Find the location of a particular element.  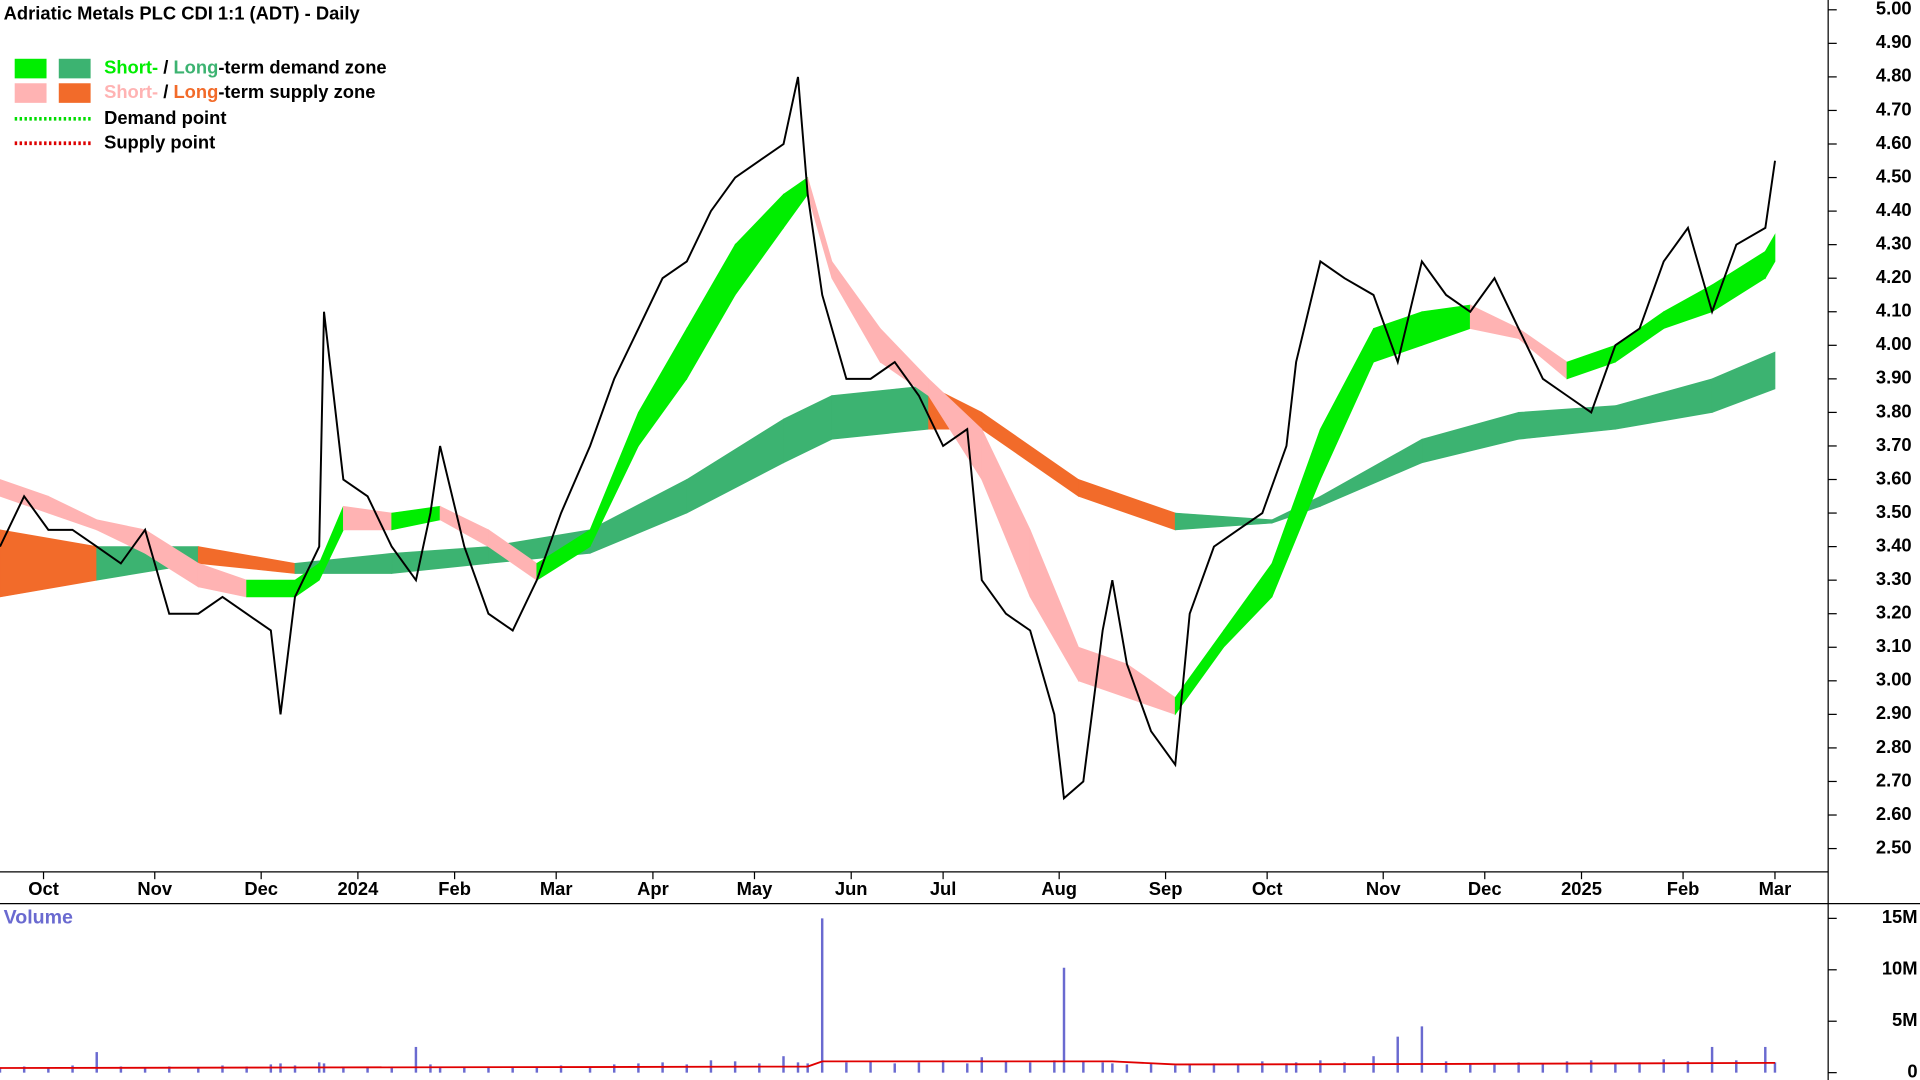

y-tick-label: 3.10 is located at coordinates (1894, 645).